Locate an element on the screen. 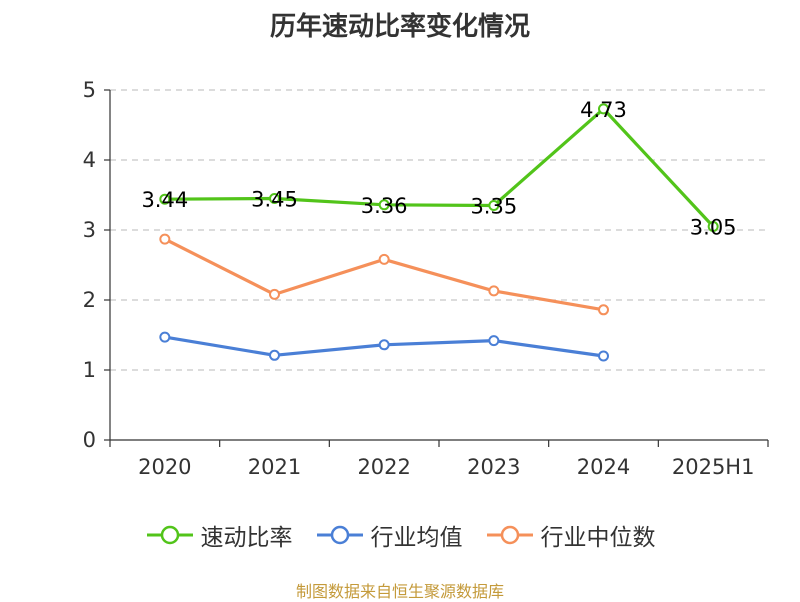 The height and width of the screenshot is (602, 800). x-tick-label: 2020 is located at coordinates (164, 467).